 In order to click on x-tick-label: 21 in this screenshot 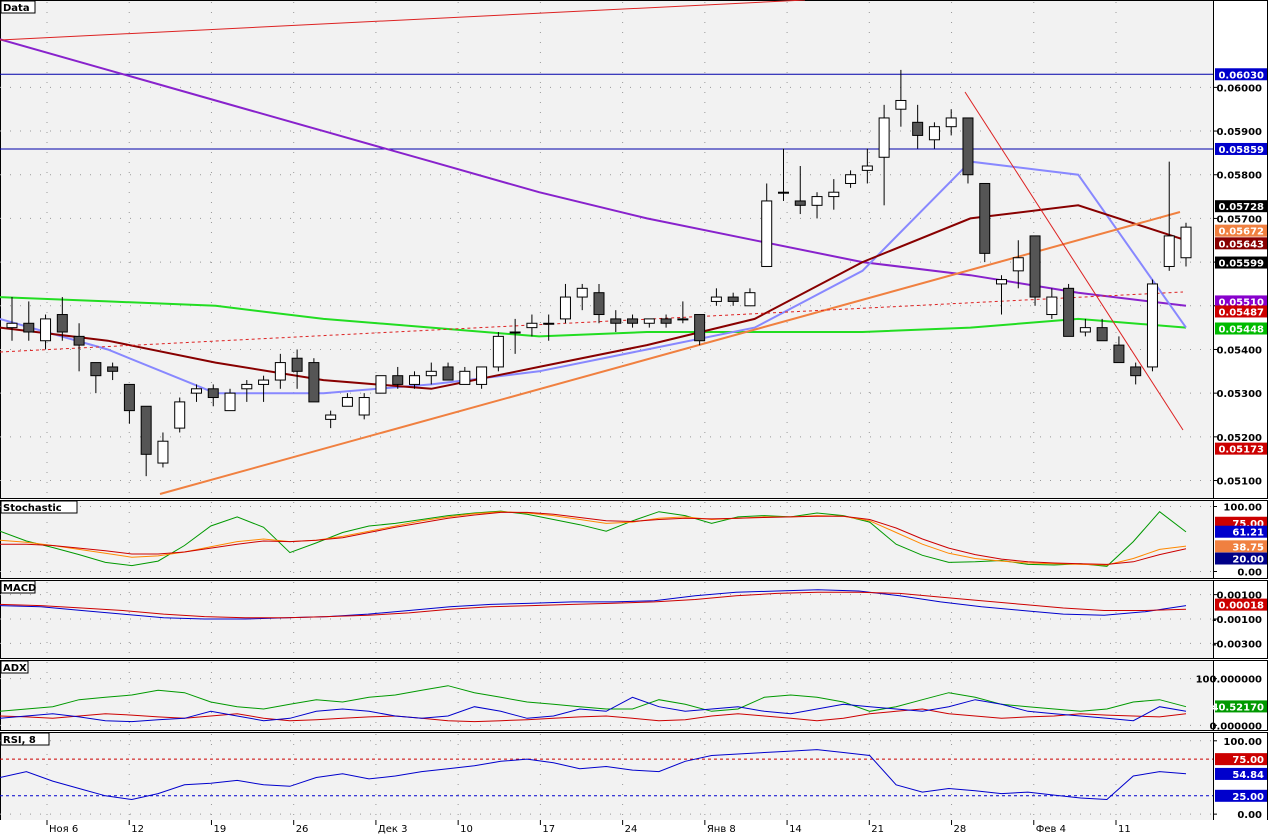, I will do `click(877, 829)`.